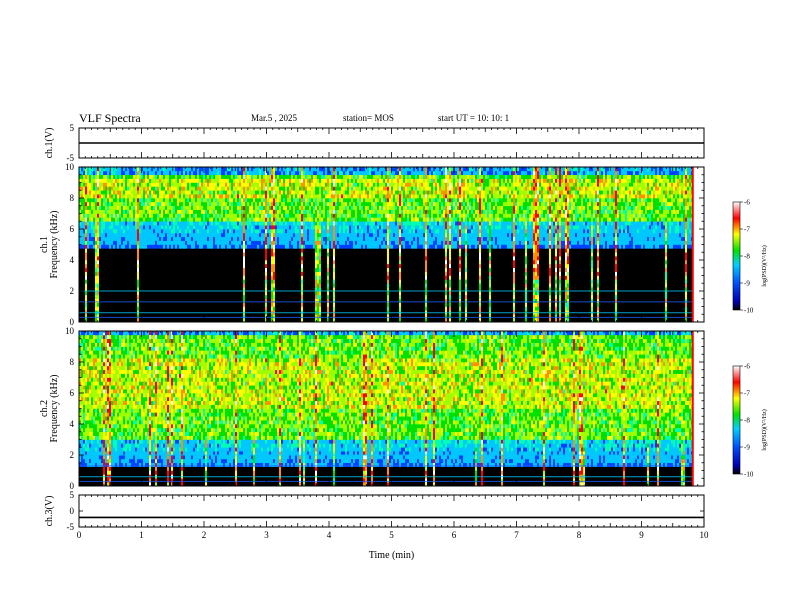  I want to click on x-axis-label: Time (min), so click(391, 555).